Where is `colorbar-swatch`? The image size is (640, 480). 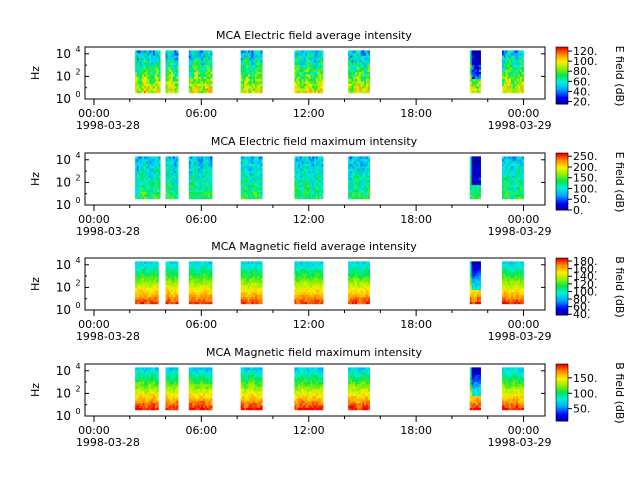 colorbar-swatch is located at coordinates (562, 65).